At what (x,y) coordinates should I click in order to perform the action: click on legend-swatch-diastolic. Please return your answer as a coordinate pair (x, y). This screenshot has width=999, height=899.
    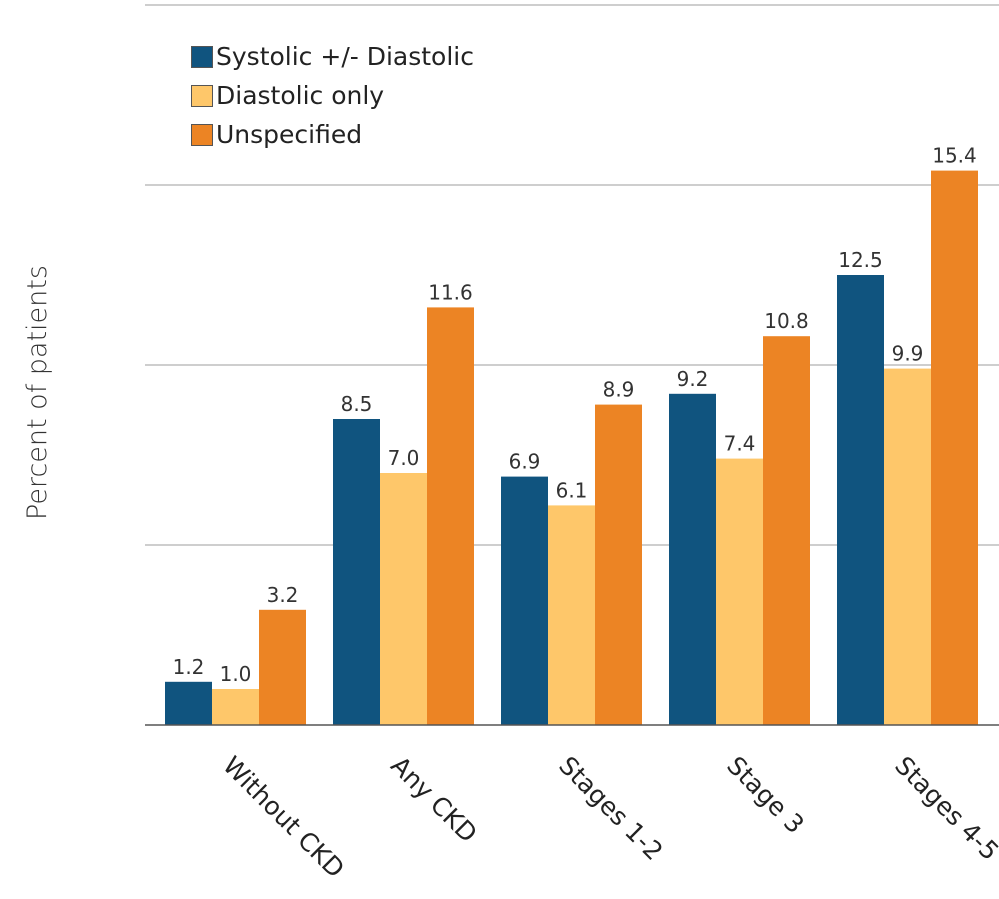
    Looking at the image, I should click on (202, 95).